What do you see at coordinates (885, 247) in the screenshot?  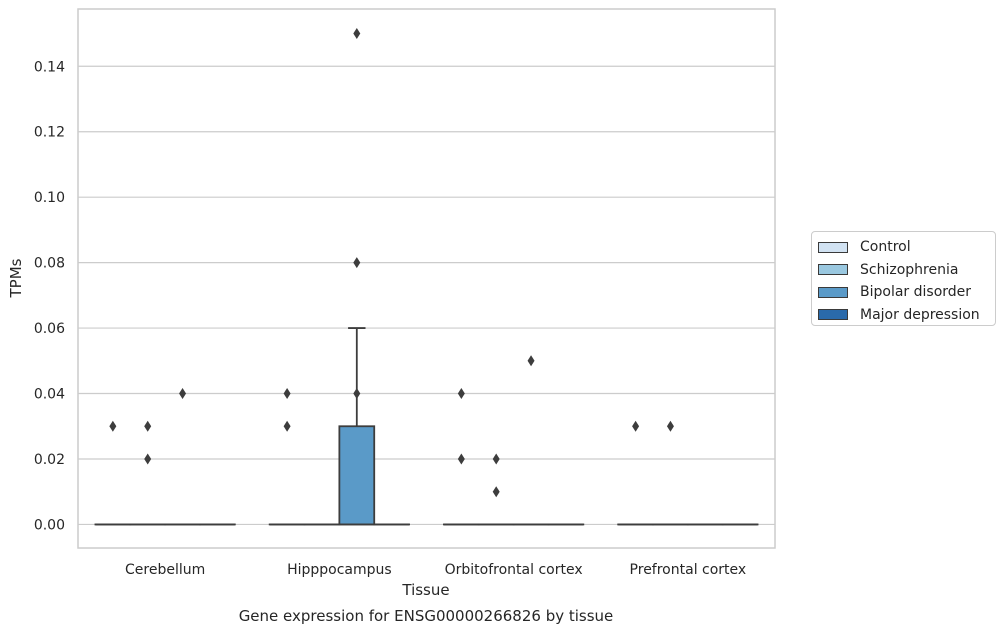 I see `legend-label: Control` at bounding box center [885, 247].